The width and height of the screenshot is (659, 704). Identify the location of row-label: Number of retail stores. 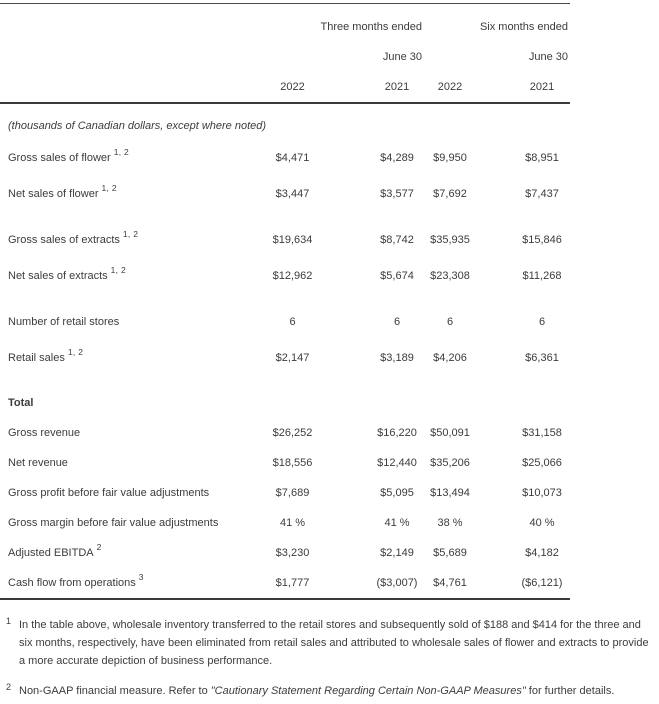
(64, 322).